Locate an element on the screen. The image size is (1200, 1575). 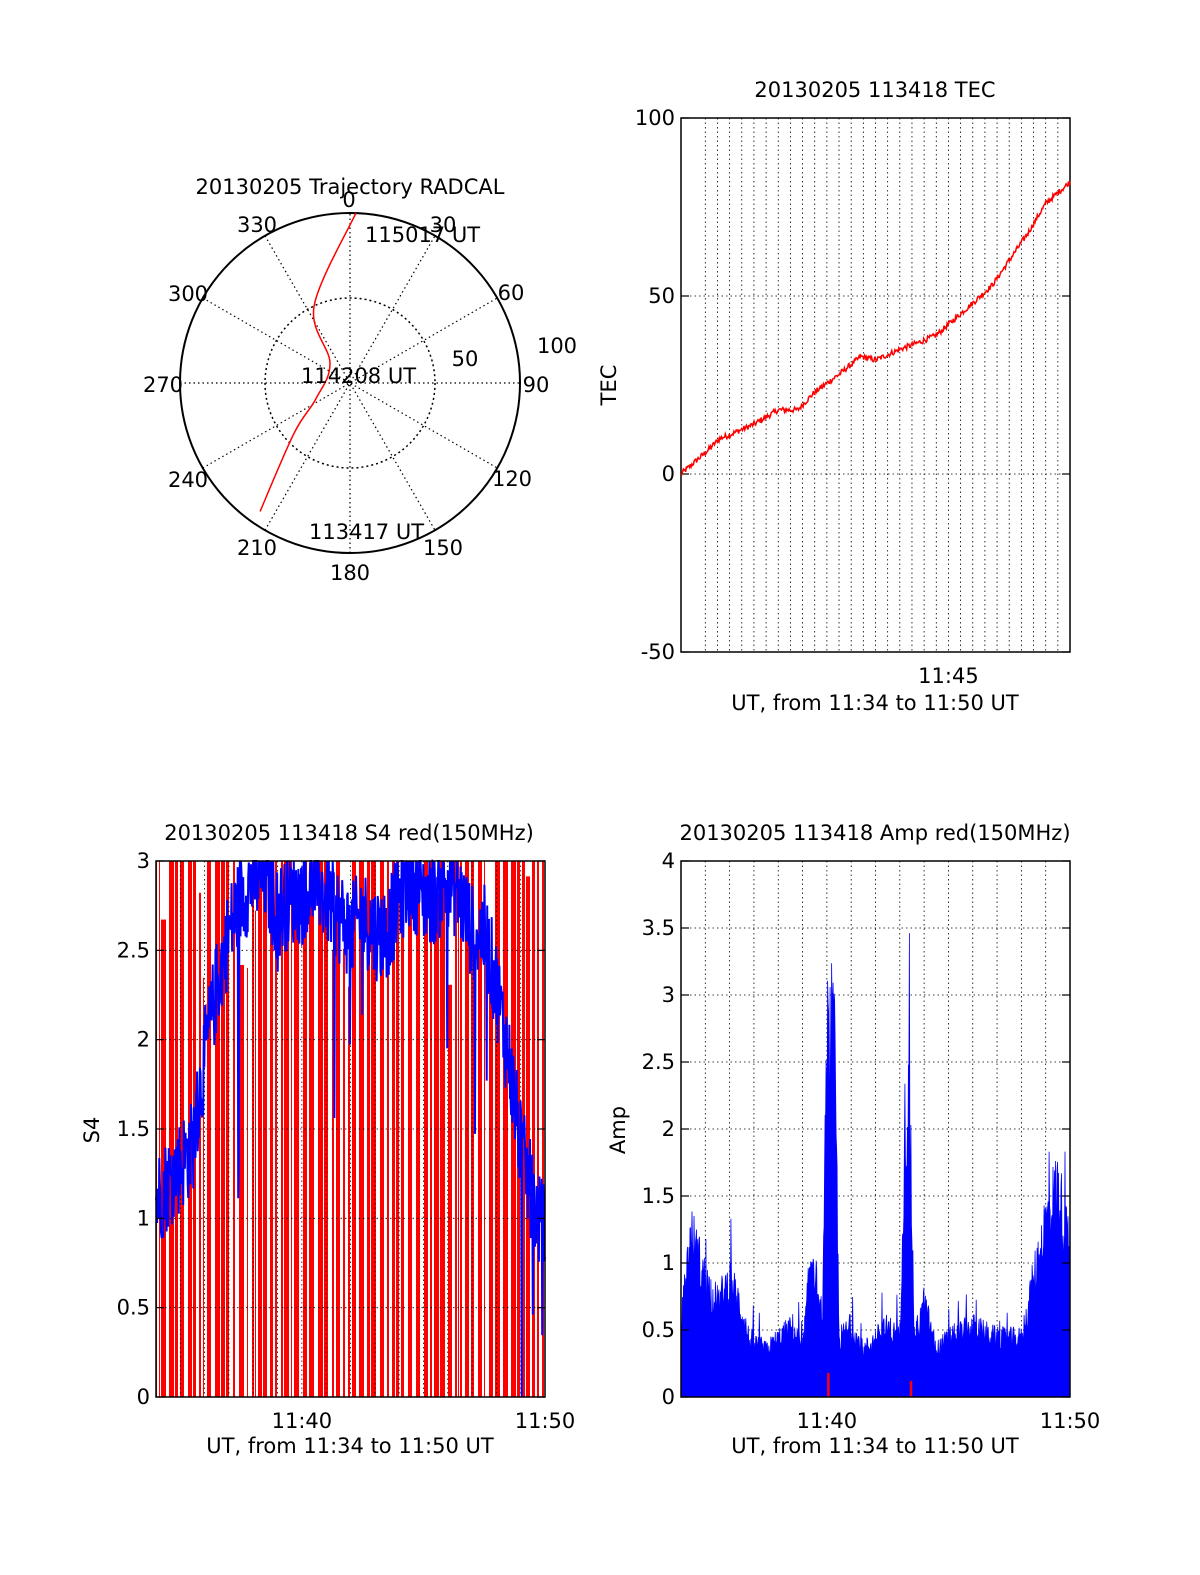
radius-label-100: 100 is located at coordinates (557, 346).